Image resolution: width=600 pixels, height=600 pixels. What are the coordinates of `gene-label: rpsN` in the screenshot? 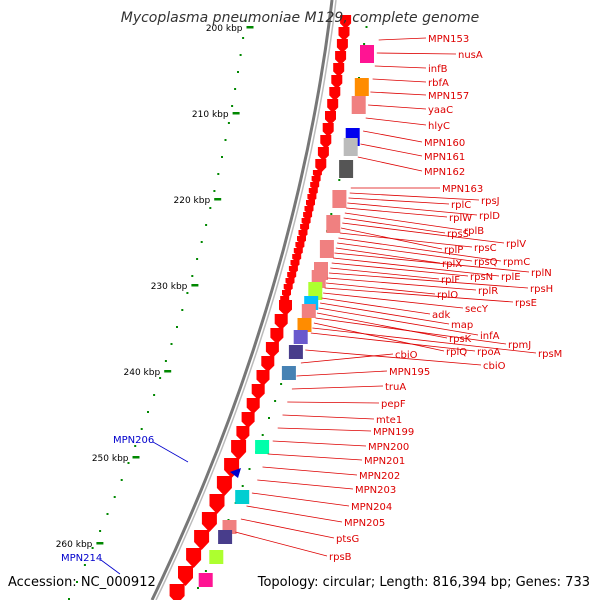 It's located at (481, 277).